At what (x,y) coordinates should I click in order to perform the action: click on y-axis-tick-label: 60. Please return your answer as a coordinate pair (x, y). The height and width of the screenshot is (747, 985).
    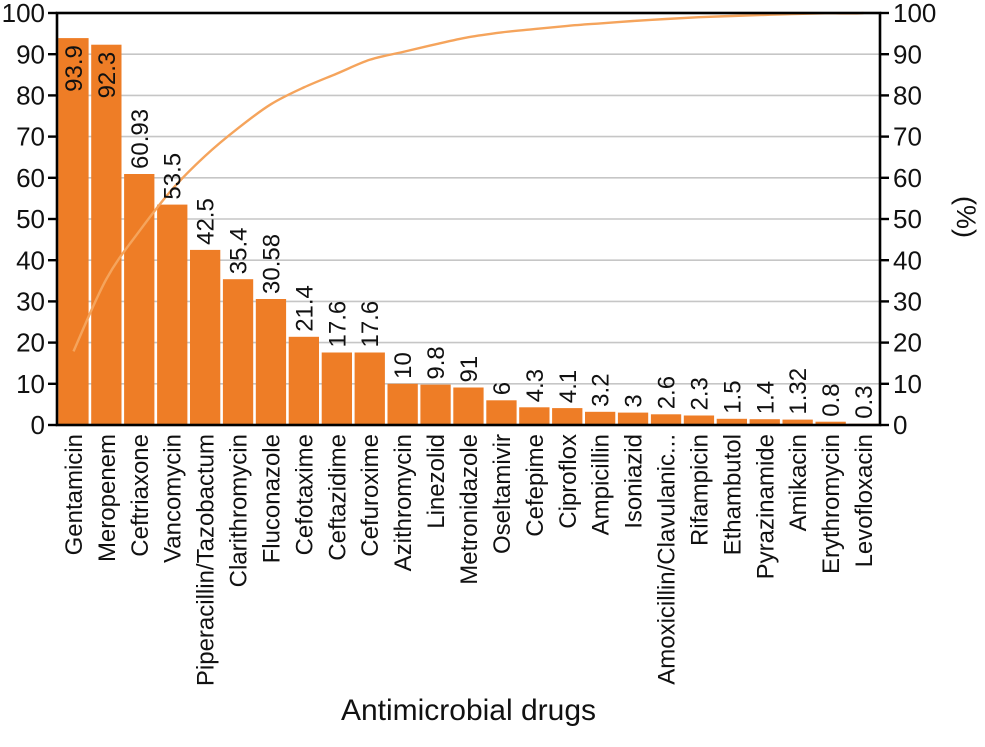
    Looking at the image, I should click on (30, 178).